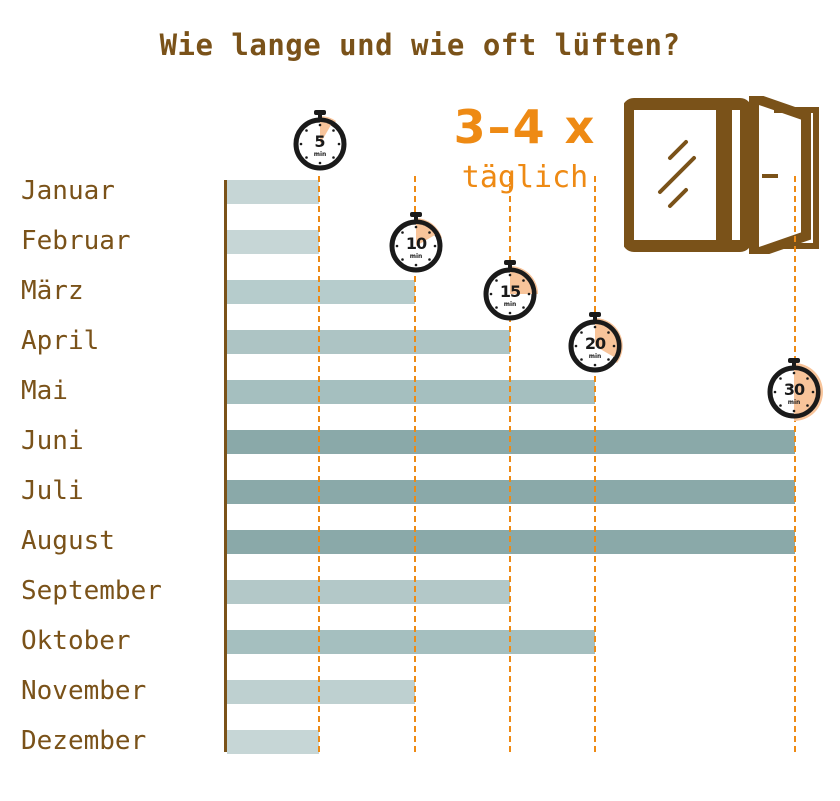 The image size is (840, 801). I want to click on stopwatch-20min-icon: 20 min, so click(597, 345).